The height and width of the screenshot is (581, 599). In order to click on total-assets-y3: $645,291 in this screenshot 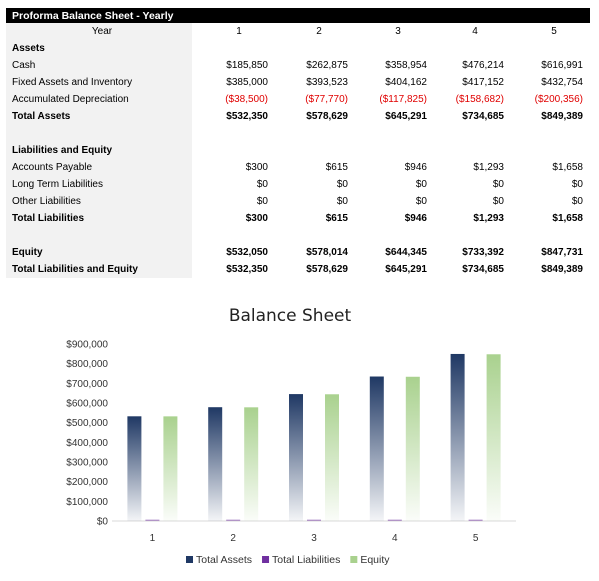, I will do `click(406, 116)`.